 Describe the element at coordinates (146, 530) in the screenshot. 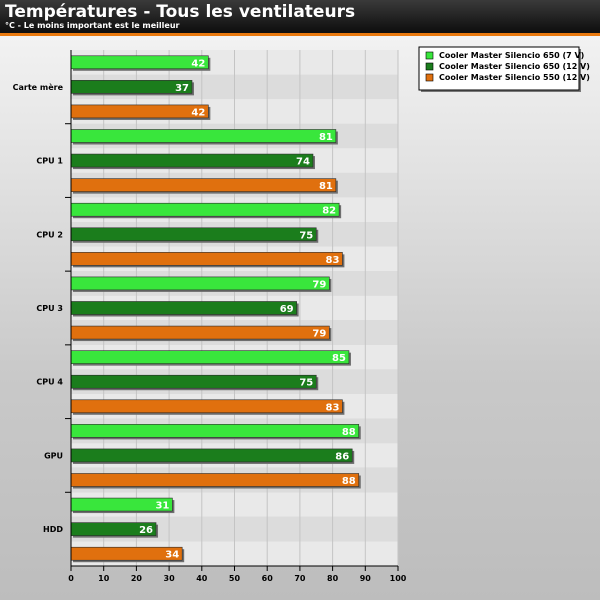

I see `bar-value-label: 26` at that location.